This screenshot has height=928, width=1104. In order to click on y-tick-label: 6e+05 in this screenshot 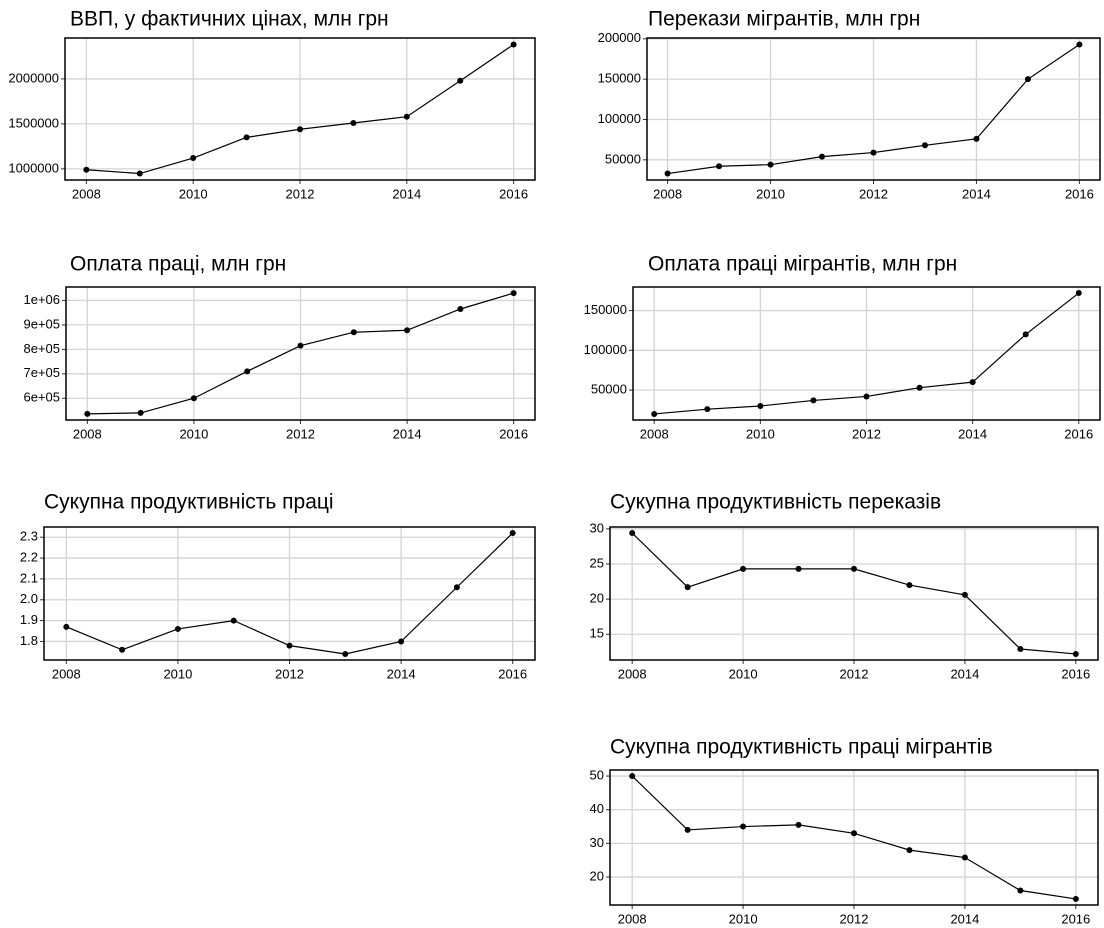, I will do `click(41, 397)`.